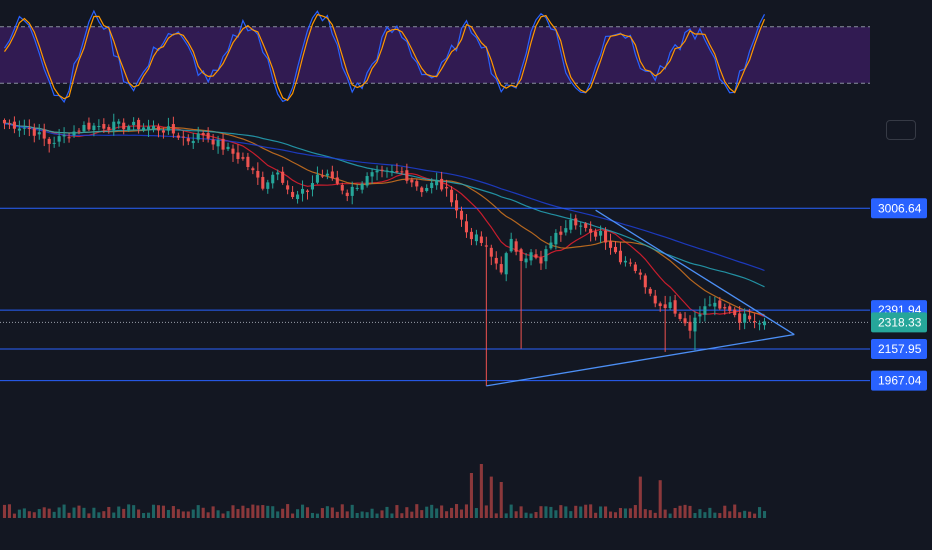 Image resolution: width=932 pixels, height=550 pixels. Describe the element at coordinates (901, 130) in the screenshot. I see `chart-settings-button` at that location.